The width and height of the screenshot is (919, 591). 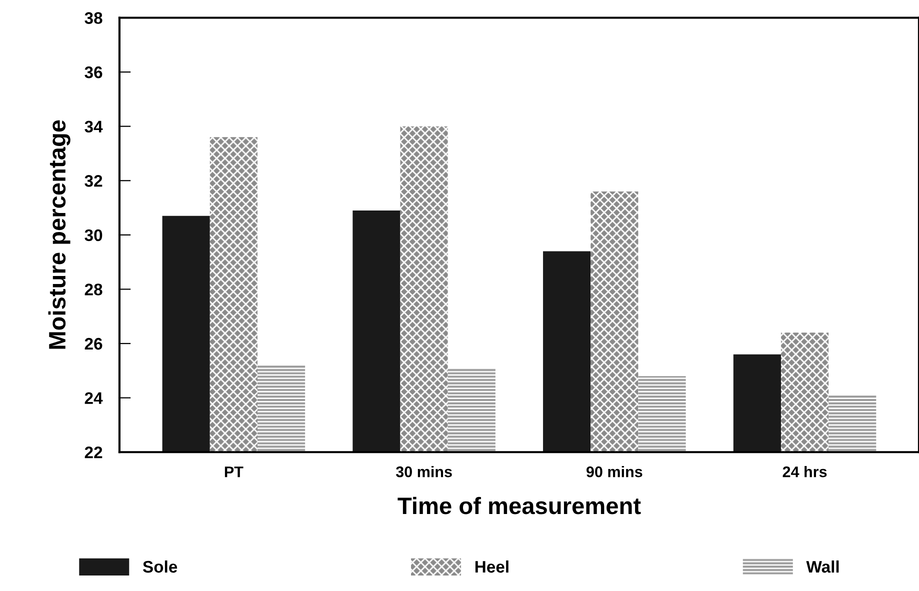 What do you see at coordinates (93, 290) in the screenshot?
I see `y-tick-label: 28` at bounding box center [93, 290].